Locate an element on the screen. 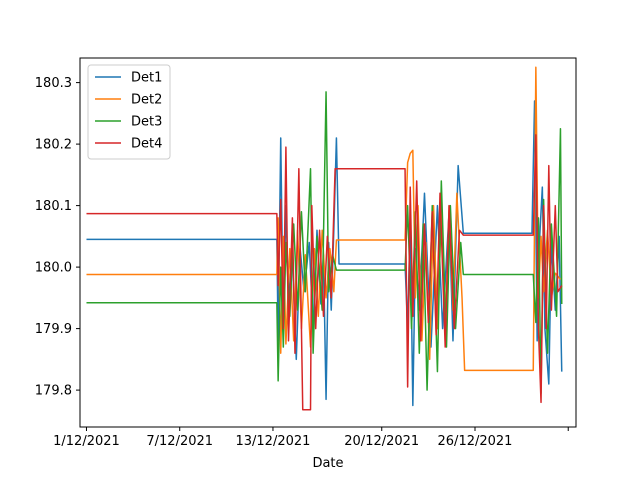 This screenshot has width=640, height=480. y-tick-label: 179.8 is located at coordinates (53, 391).